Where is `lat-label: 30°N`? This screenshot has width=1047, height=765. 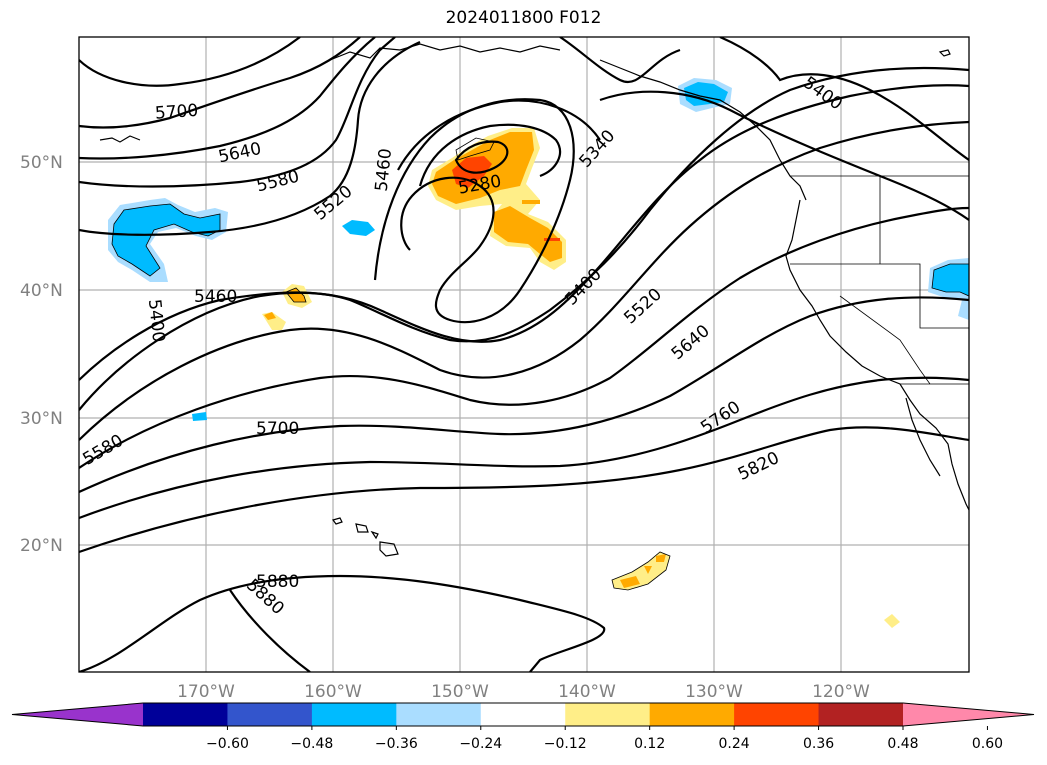 lat-label: 30°N is located at coordinates (41, 419).